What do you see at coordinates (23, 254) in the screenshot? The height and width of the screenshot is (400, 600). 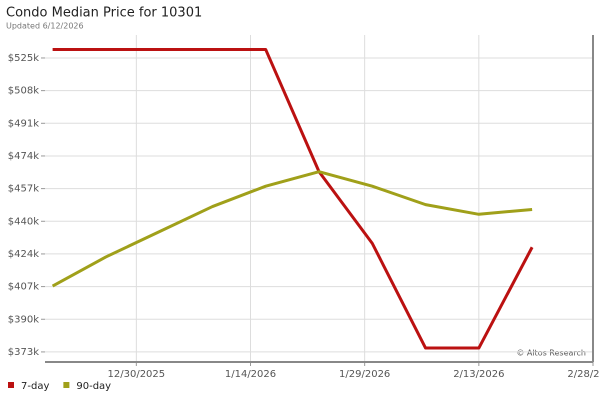 I see `y-tick-label: $424k` at bounding box center [23, 254].